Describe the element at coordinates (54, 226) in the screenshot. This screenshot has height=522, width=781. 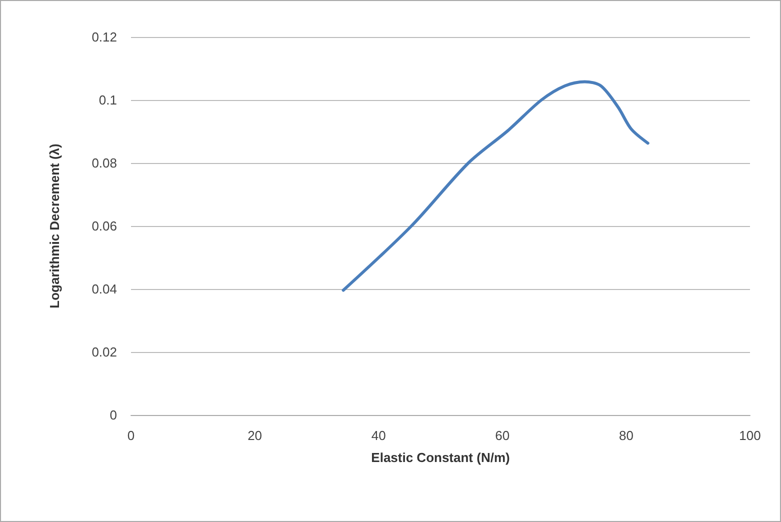
I see `y-axis-title: Logarithmic Decrement (λ)` at that location.